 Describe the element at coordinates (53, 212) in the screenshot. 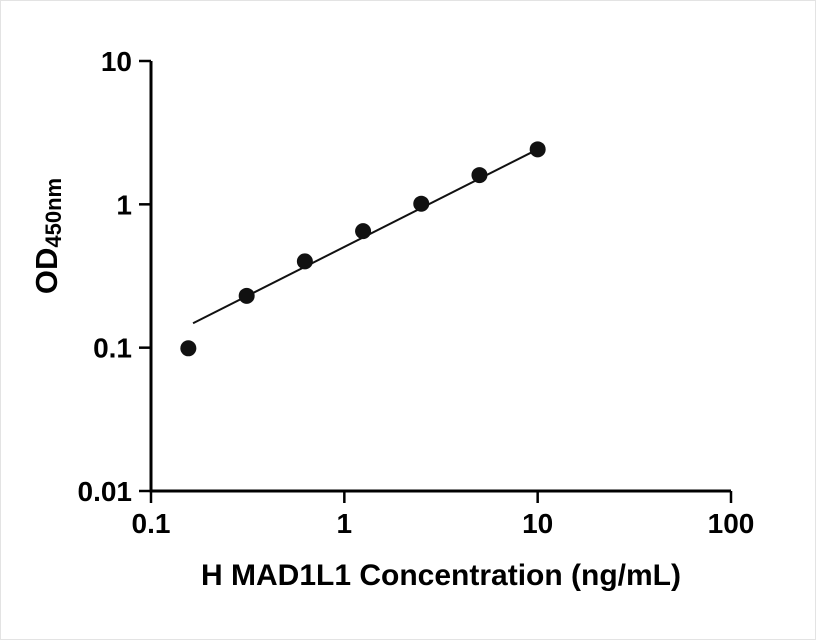

I see `y-axis-label-subscript: 450nm` at that location.